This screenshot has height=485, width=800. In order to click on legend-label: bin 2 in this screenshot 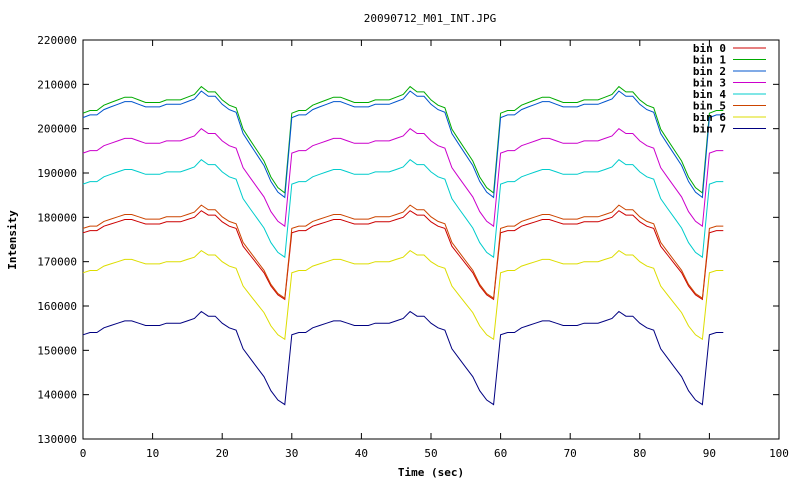, I will do `click(709, 71)`.